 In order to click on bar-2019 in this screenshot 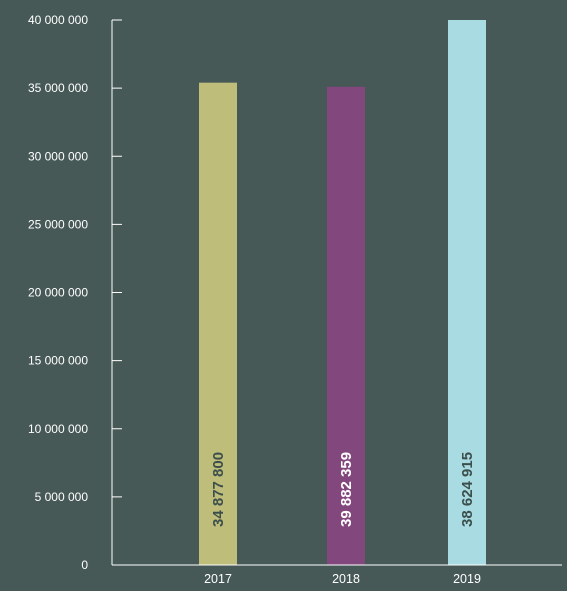, I will do `click(467, 292)`.